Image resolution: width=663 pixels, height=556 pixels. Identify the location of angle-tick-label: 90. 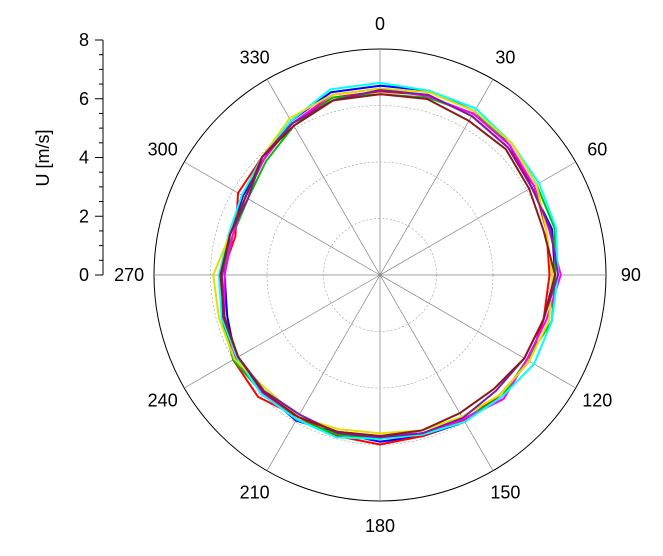
(631, 275).